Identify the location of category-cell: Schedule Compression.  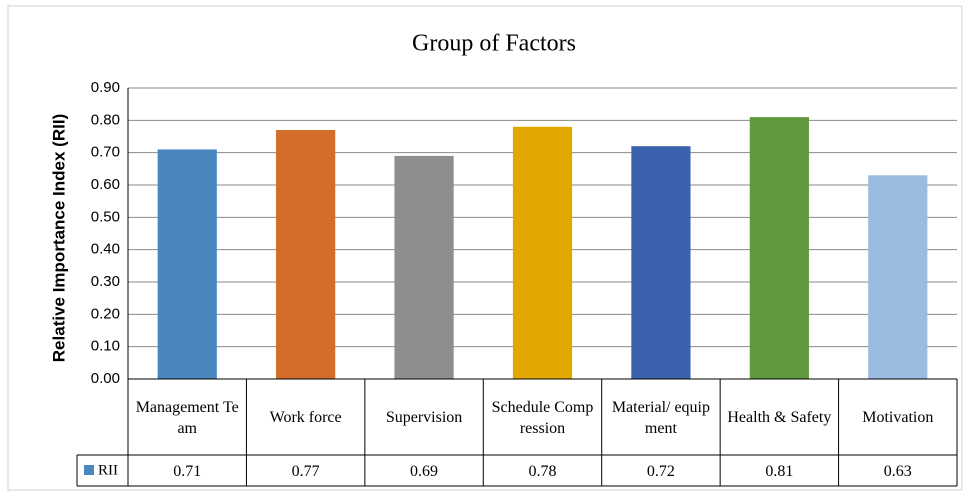
(542, 417).